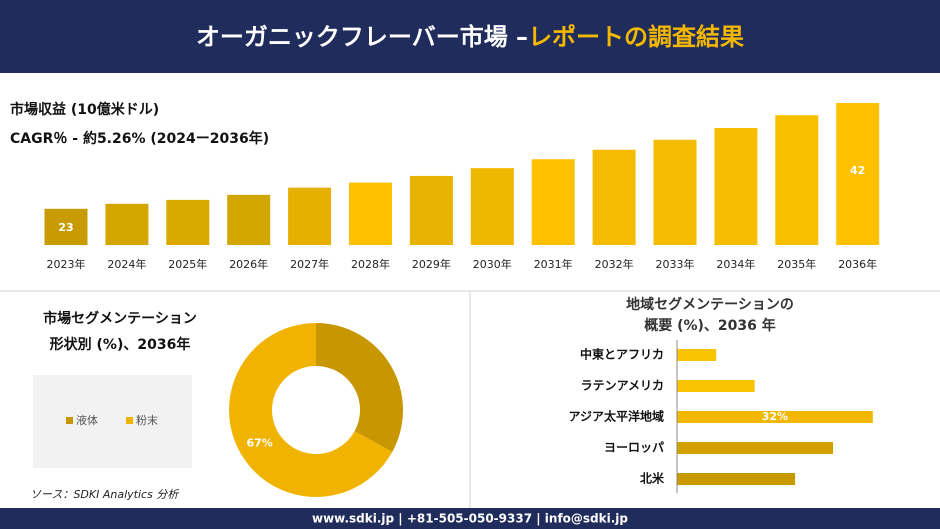  I want to click on x-tick-label: 2036年, so click(857, 264).